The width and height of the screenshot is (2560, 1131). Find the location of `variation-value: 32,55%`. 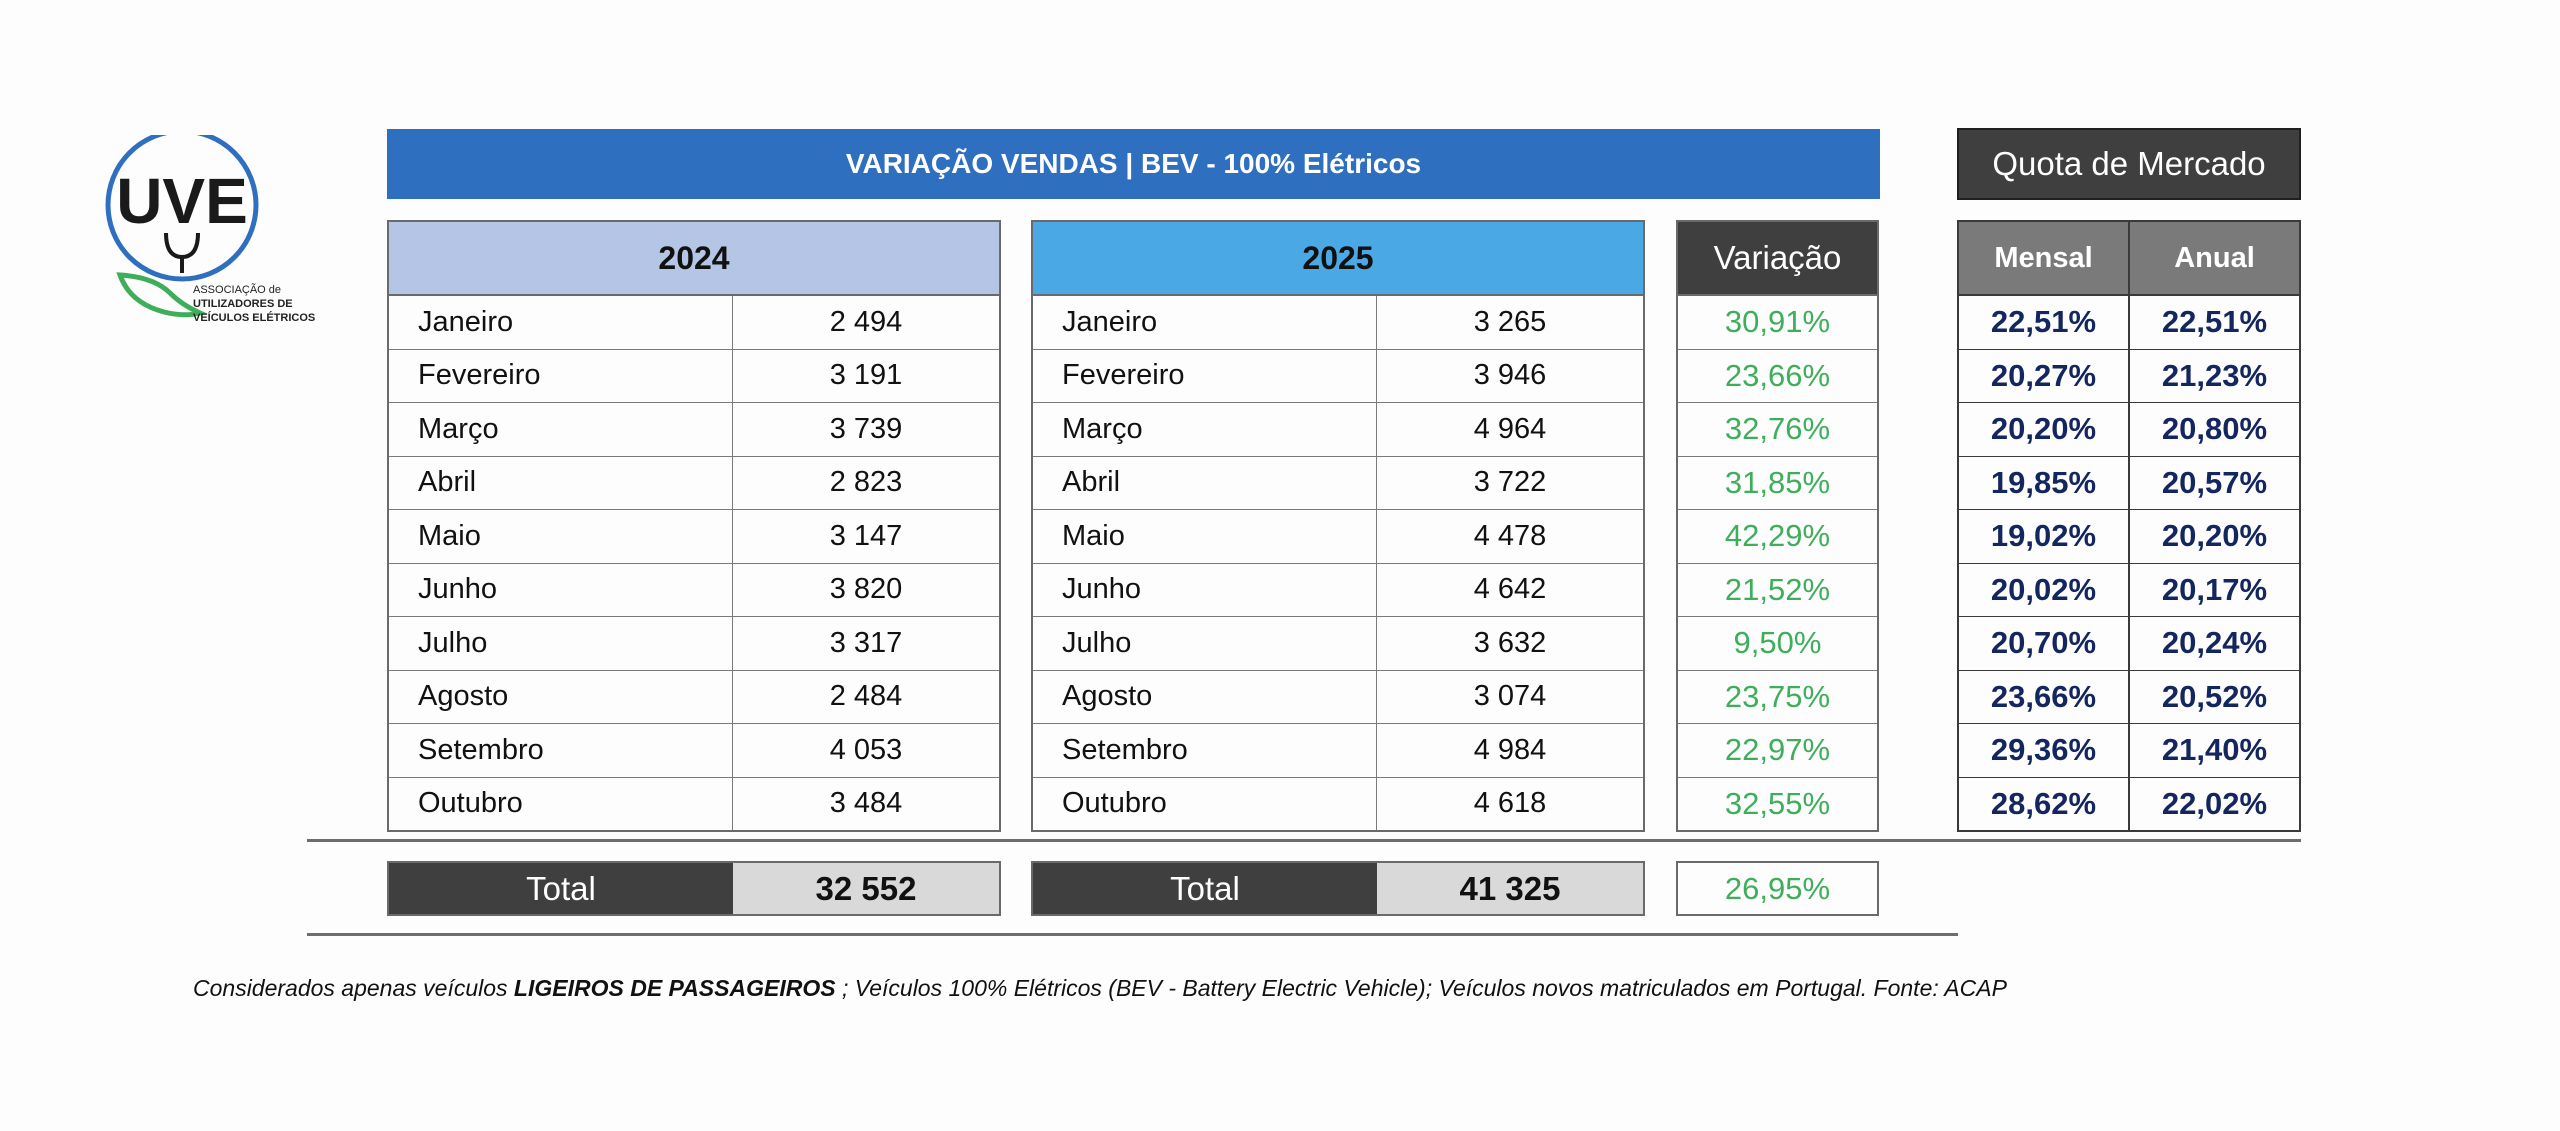

variation-value: 32,55% is located at coordinates (1777, 803).